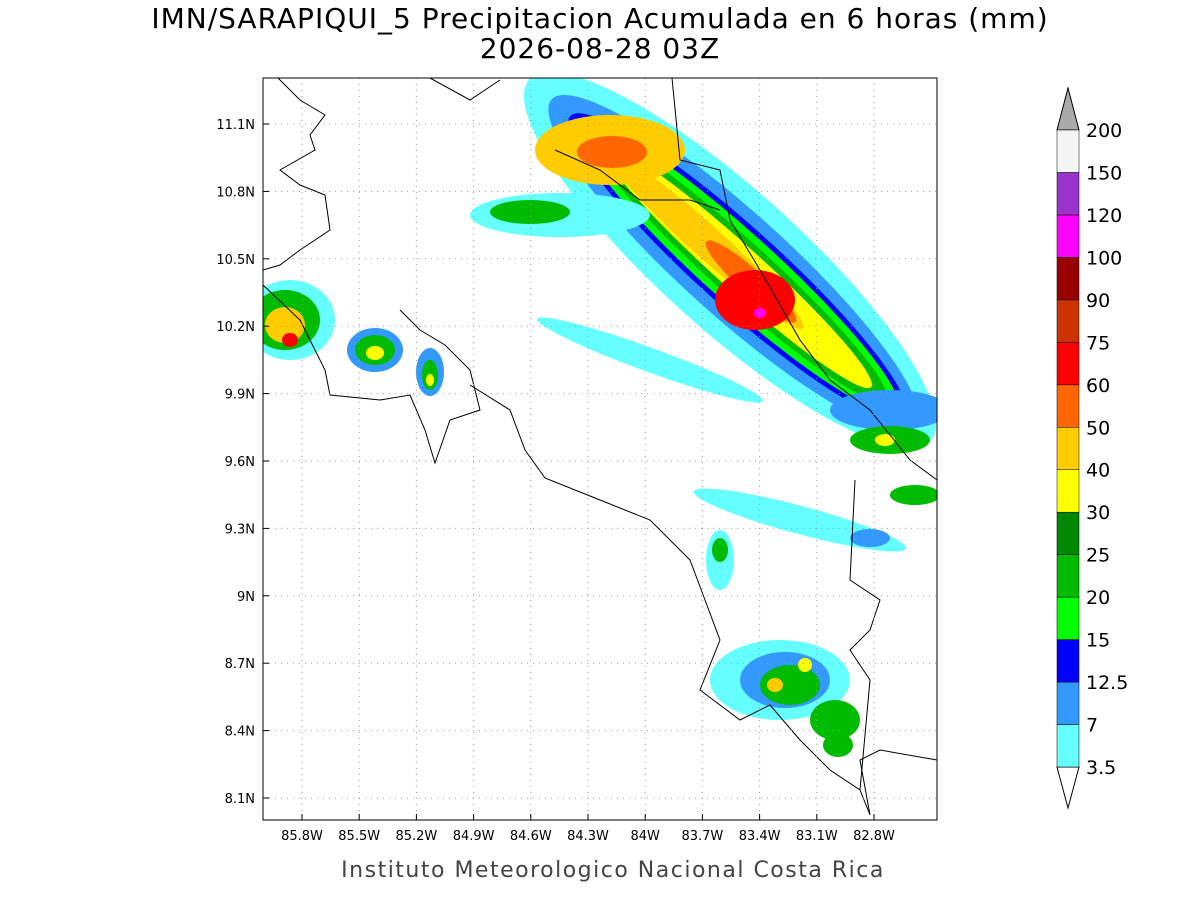 Image resolution: width=1200 pixels, height=900 pixels. What do you see at coordinates (1098, 513) in the screenshot?
I see `colorbar-label: 30` at bounding box center [1098, 513].